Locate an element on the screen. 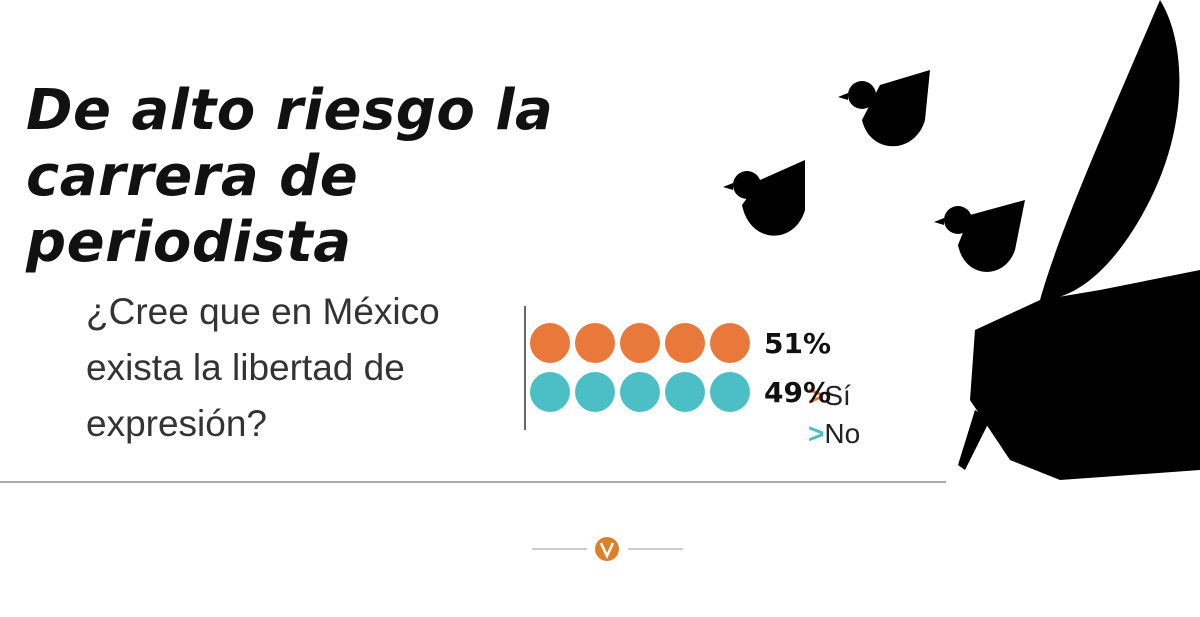 This screenshot has height=617, width=1200. legend-label: Sí is located at coordinates (837, 395).